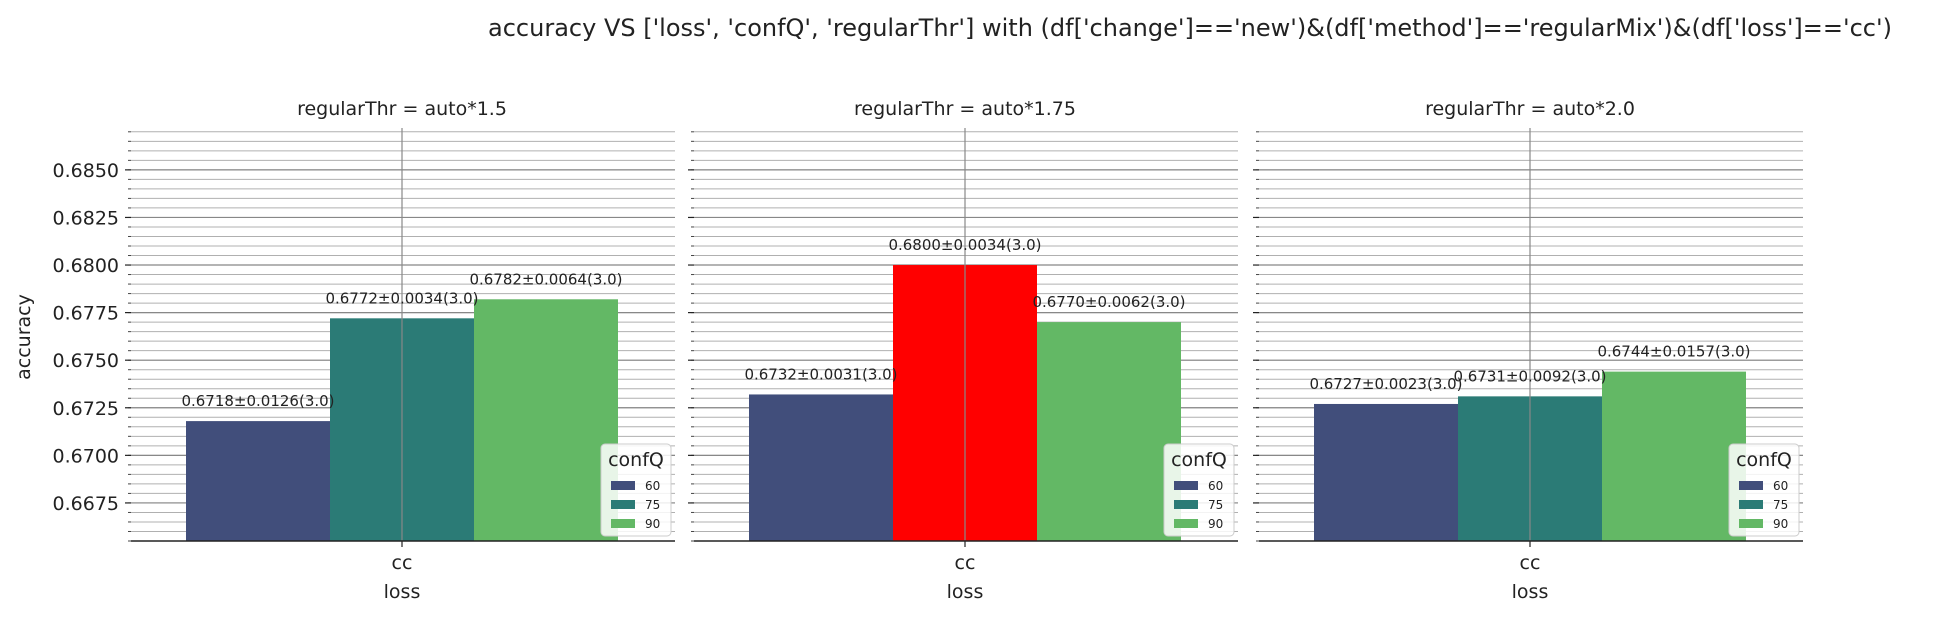 The height and width of the screenshot is (620, 1937). What do you see at coordinates (86, 314) in the screenshot?
I see `y-tick-label: 0.6775` at bounding box center [86, 314].